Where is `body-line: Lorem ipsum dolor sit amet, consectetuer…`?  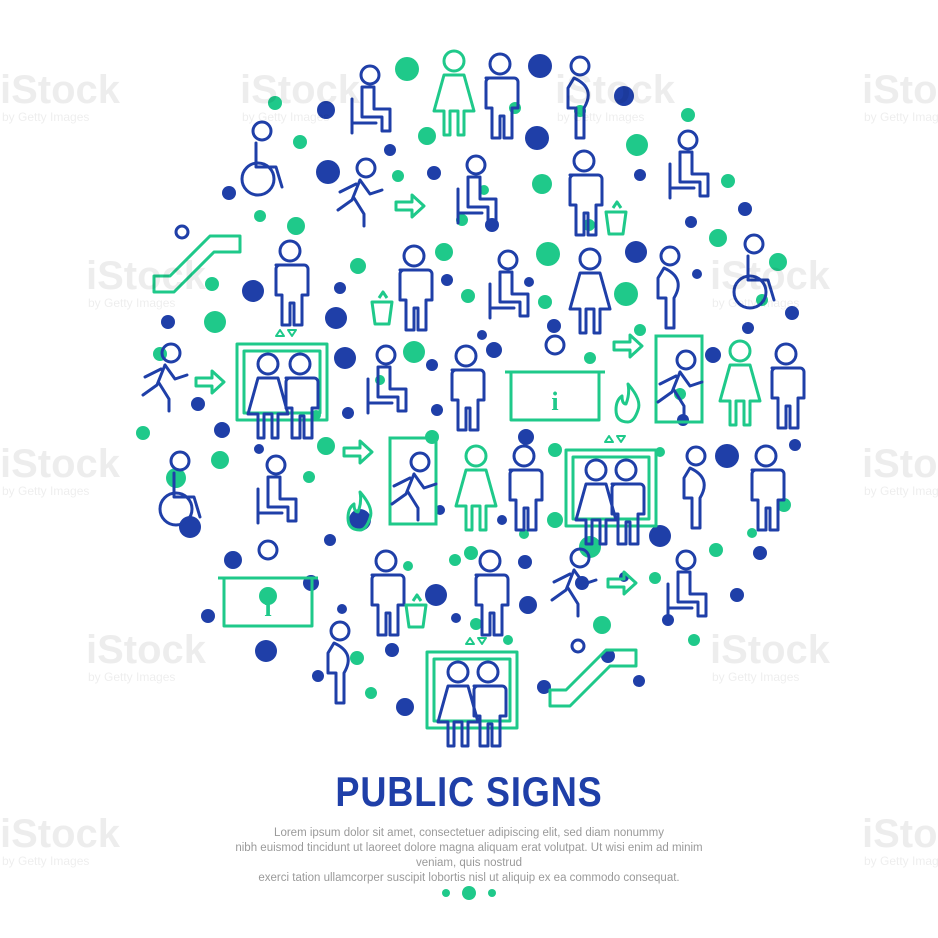
body-line: Lorem ipsum dolor sit amet, consectetuer… is located at coordinates (469, 833).